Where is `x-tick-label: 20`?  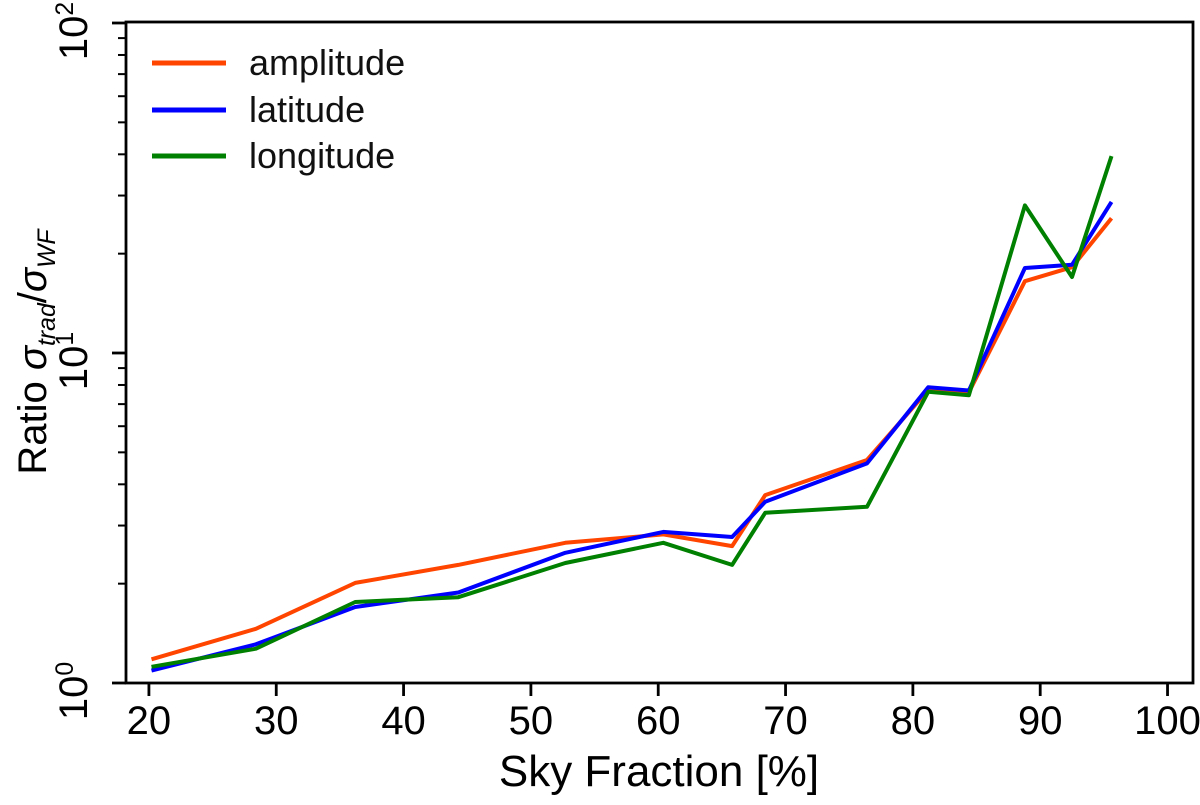 x-tick-label: 20 is located at coordinates (149, 721).